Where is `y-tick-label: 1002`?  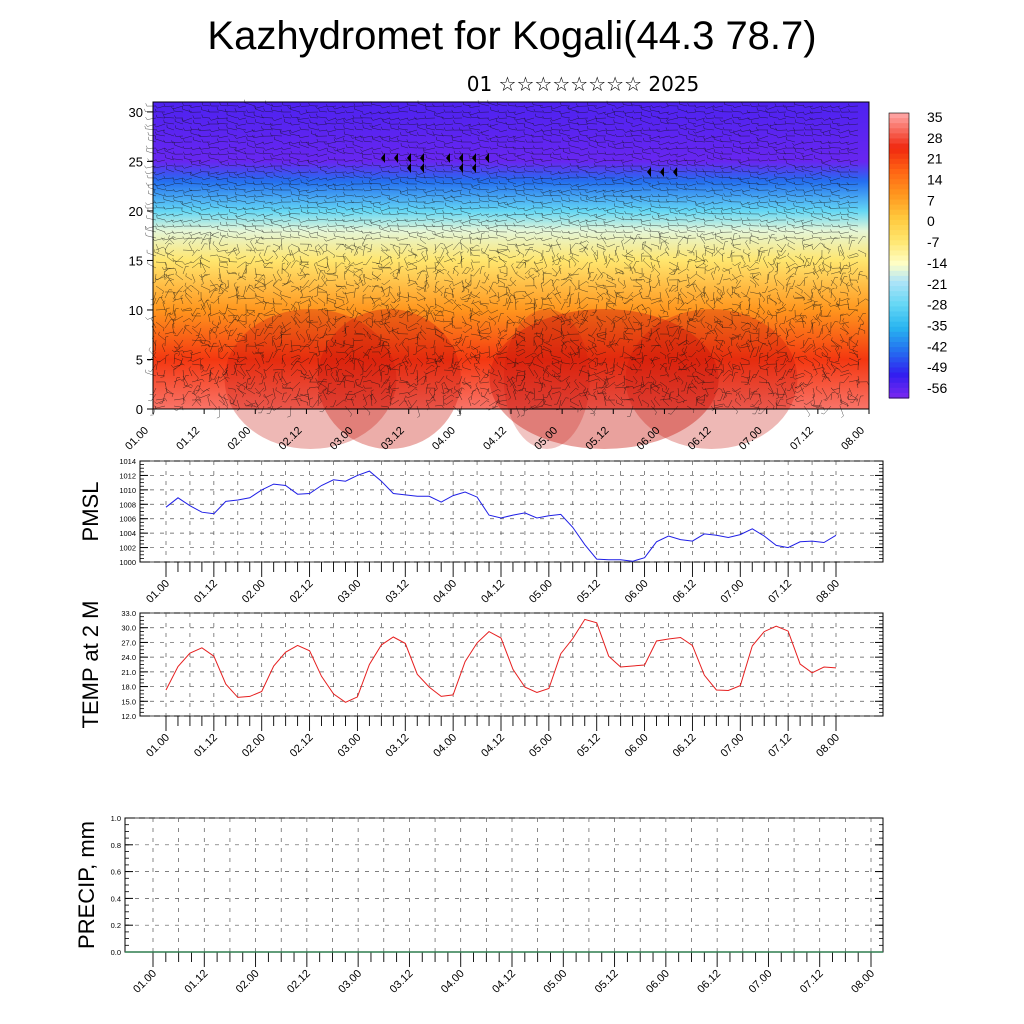
y-tick-label: 1002 is located at coordinates (127, 548).